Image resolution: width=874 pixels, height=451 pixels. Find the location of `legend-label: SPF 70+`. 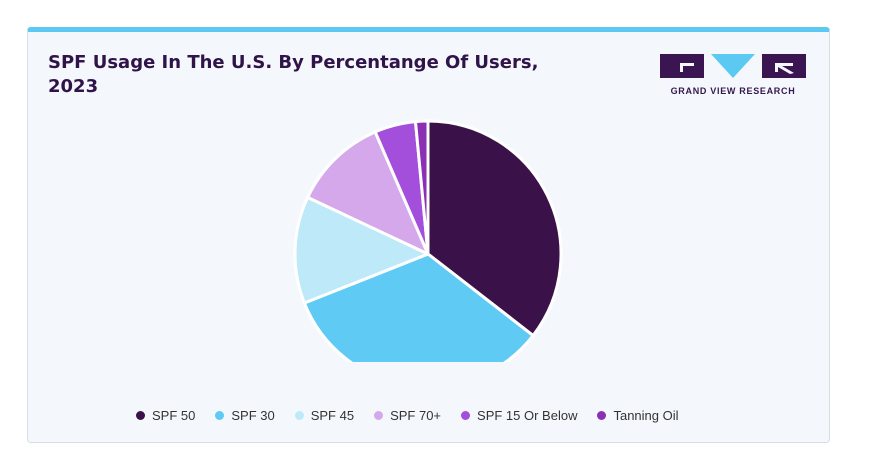

legend-label: SPF 70+ is located at coordinates (416, 415).